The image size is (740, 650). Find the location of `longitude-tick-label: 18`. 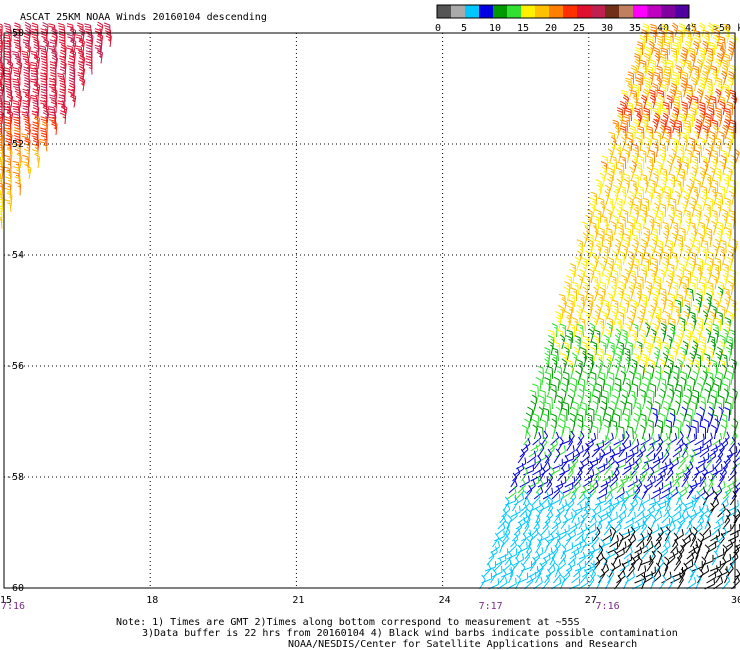

longitude-tick-label: 18 is located at coordinates (152, 600).